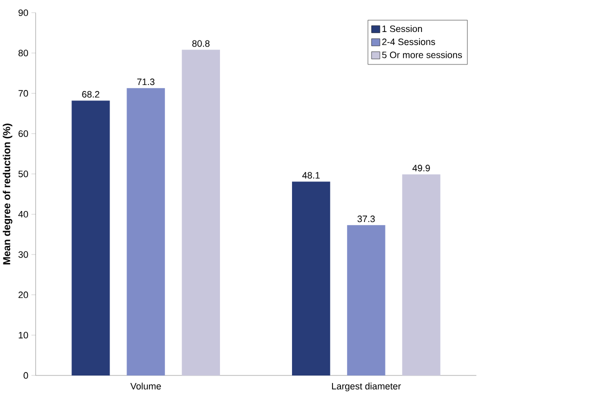  I want to click on legend-label: 1 Session, so click(402, 28).